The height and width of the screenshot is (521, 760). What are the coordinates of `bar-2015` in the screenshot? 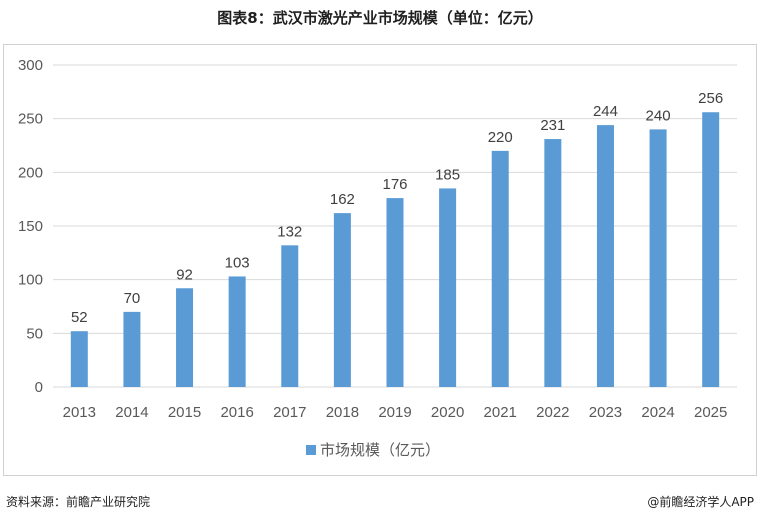 It's located at (185, 337).